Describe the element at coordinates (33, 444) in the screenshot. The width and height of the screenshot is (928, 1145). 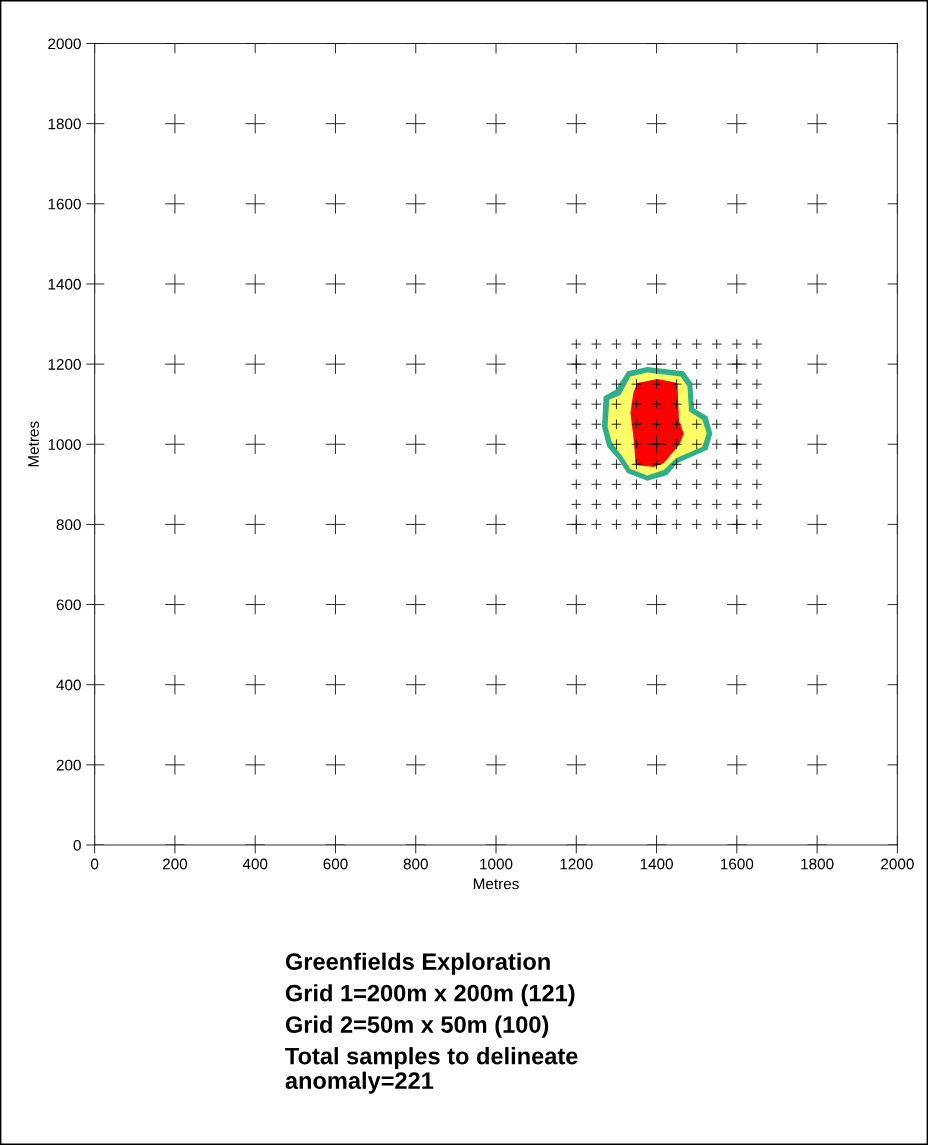
I see `y-axis-title: Metres` at that location.